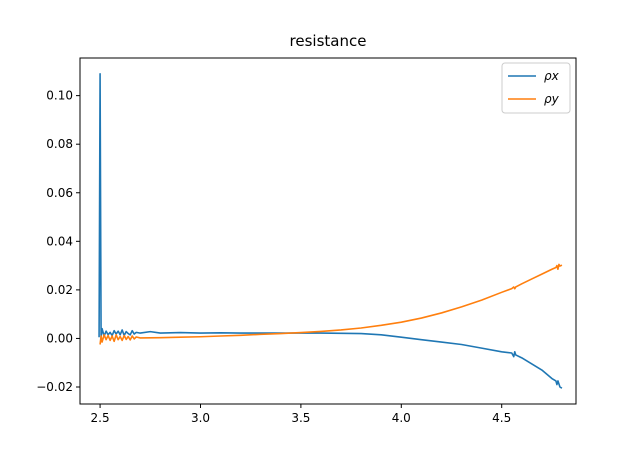 This screenshot has height=455, width=640. Describe the element at coordinates (59, 144) in the screenshot. I see `y-tick-label: 0.08` at that location.